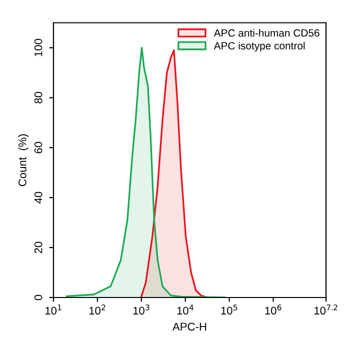  Describe the element at coordinates (259, 47) in the screenshot. I see `legend-label: APC isotype control` at that location.